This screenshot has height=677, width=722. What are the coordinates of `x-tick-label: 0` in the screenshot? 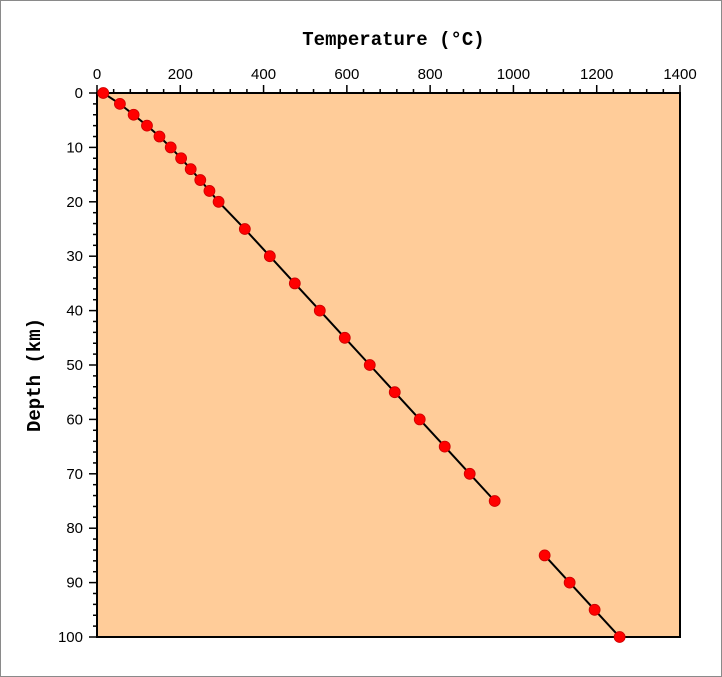 It's located at (97, 74).